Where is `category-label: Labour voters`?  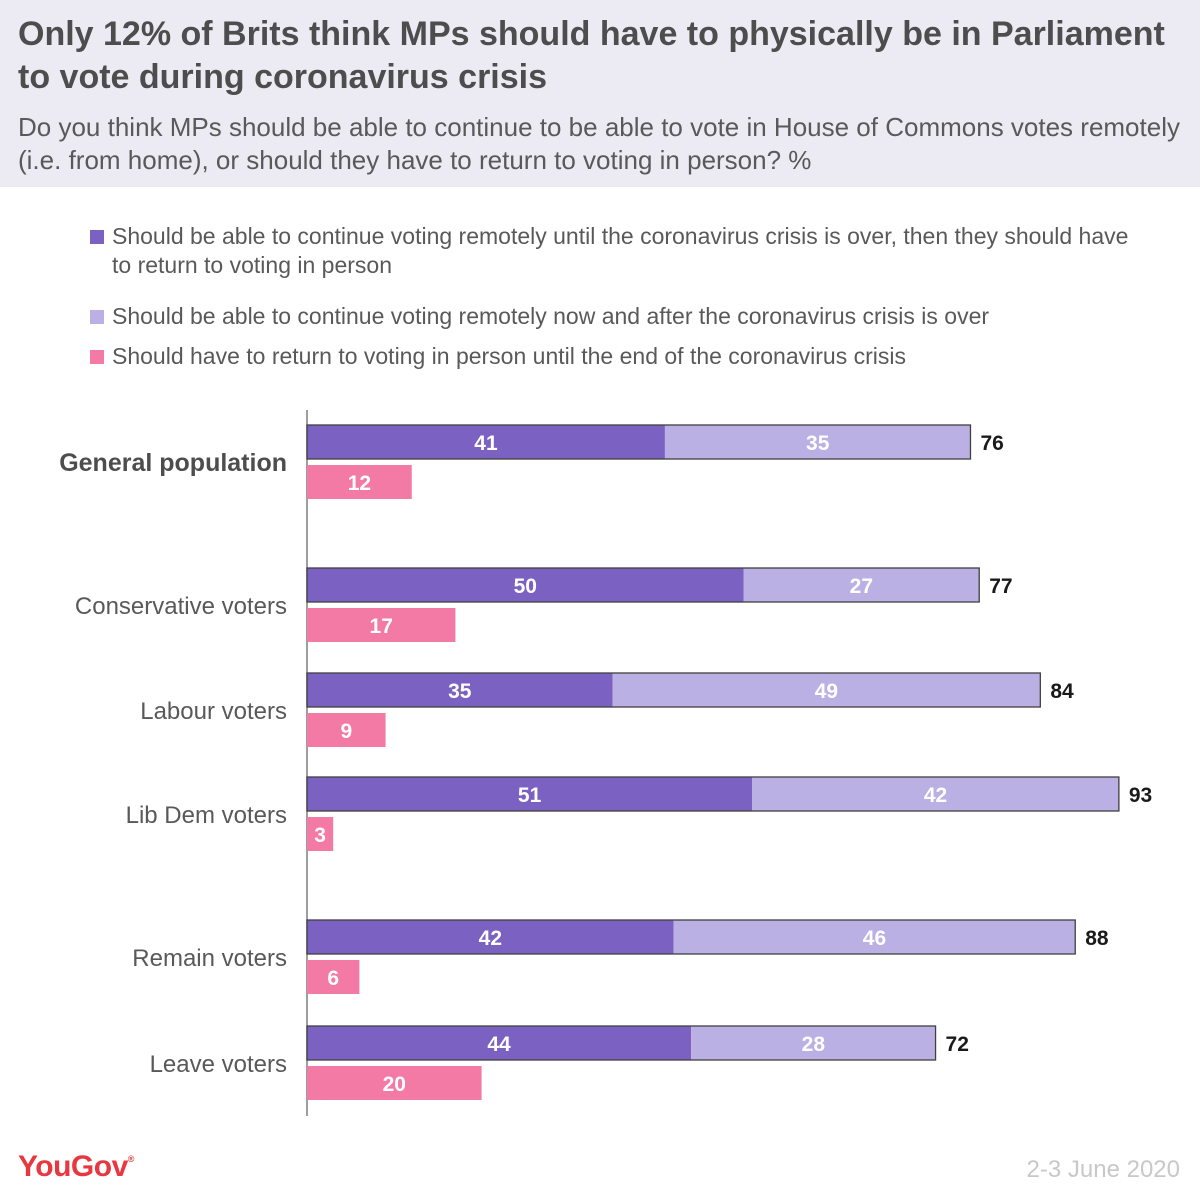
category-label: Labour voters is located at coordinates (213, 711).